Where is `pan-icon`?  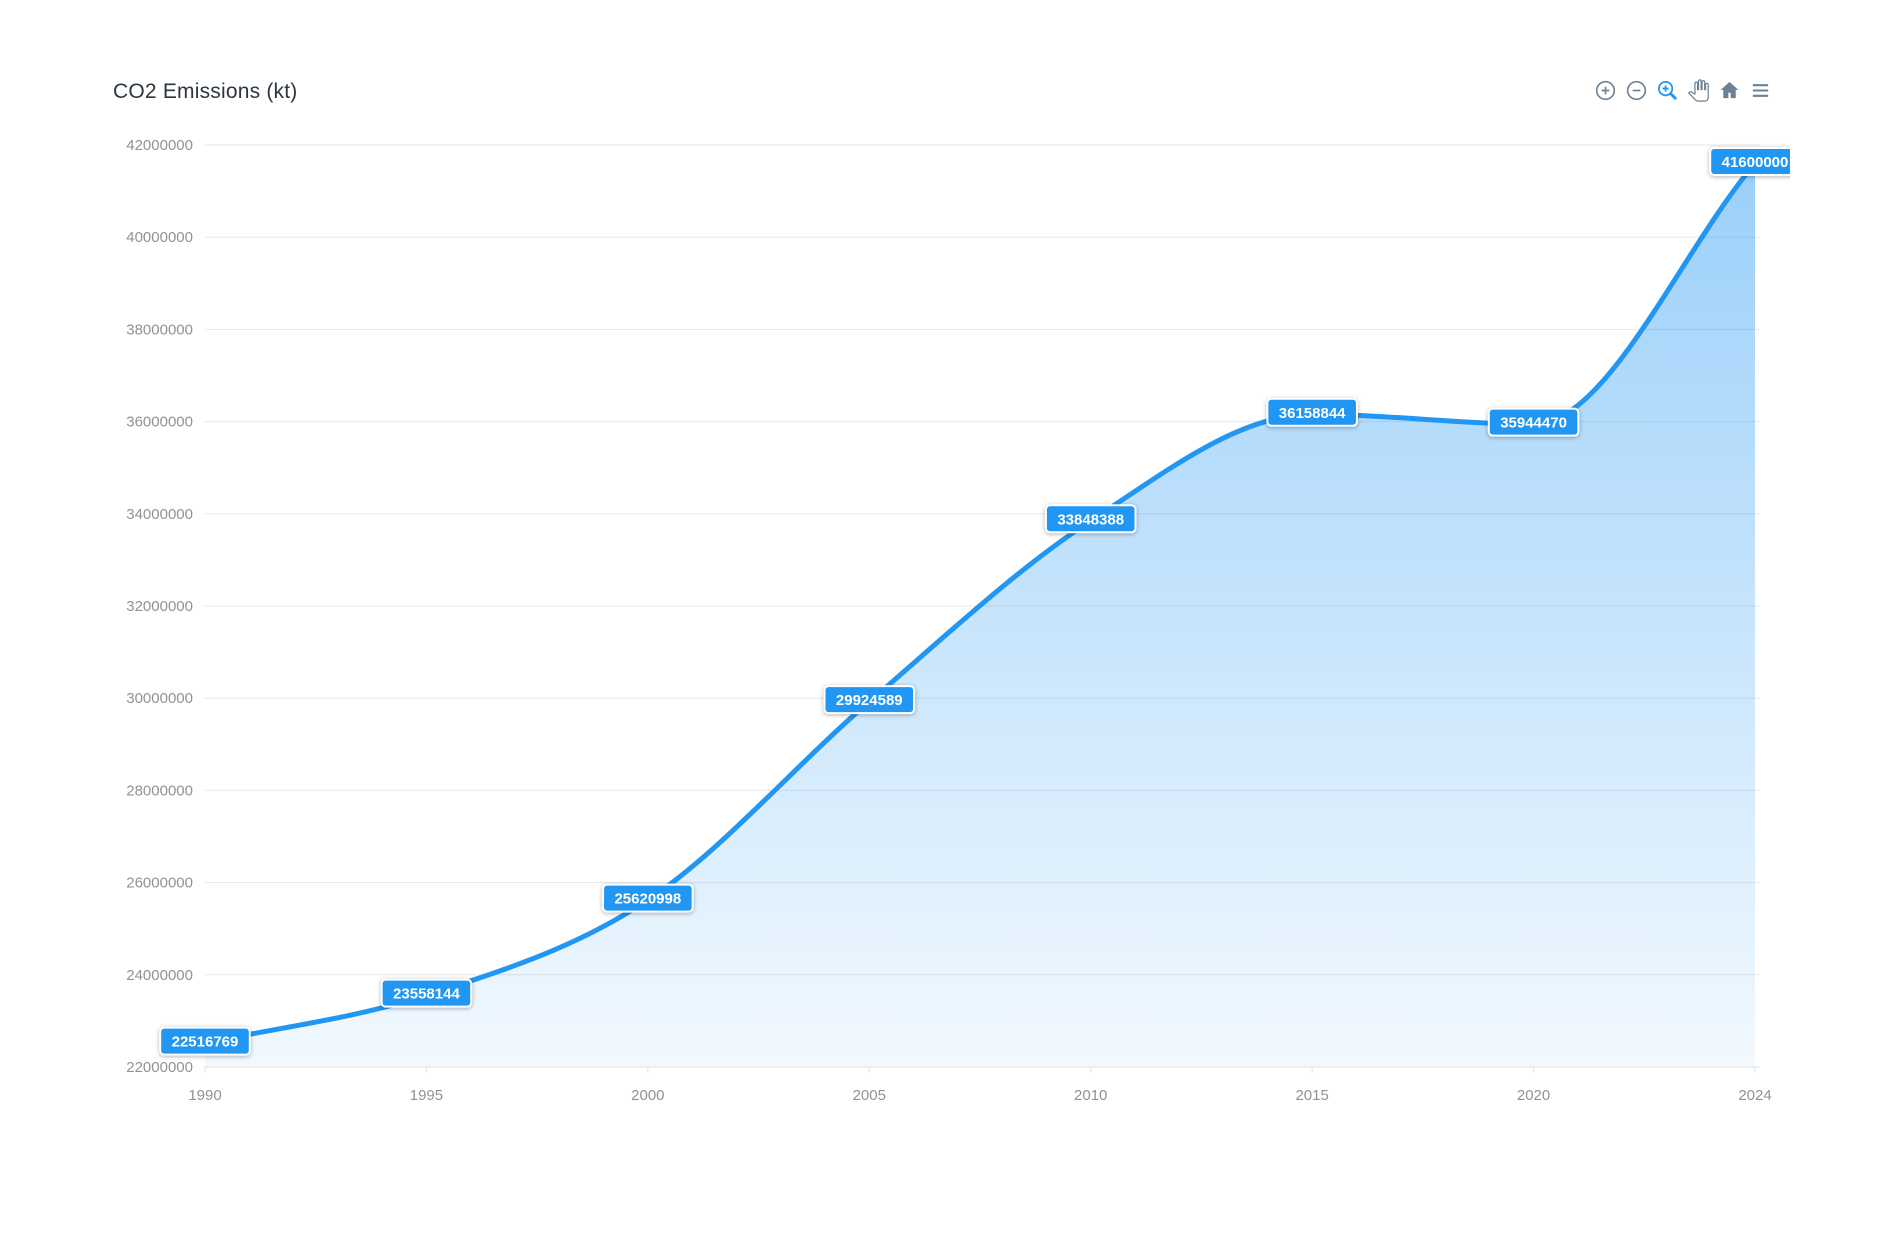 pan-icon is located at coordinates (1698, 90).